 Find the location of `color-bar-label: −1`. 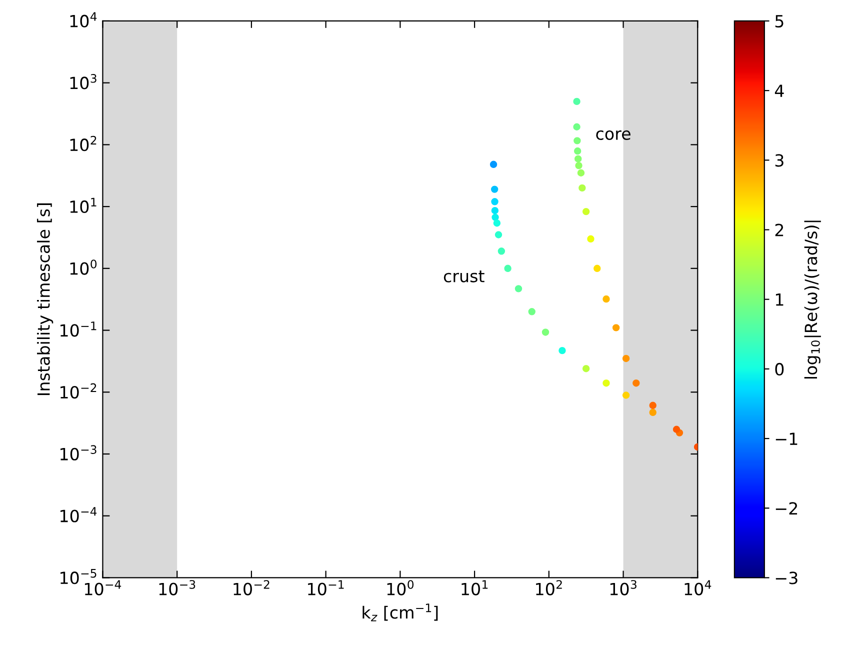

color-bar-label: −1 is located at coordinates (787, 438).